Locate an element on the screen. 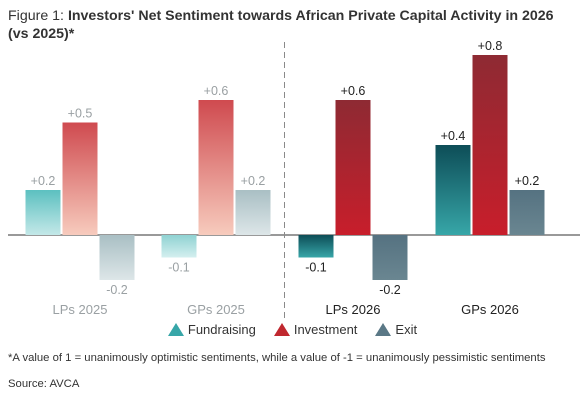 The image size is (585, 410). legend-item-exit: Exit is located at coordinates (396, 329).